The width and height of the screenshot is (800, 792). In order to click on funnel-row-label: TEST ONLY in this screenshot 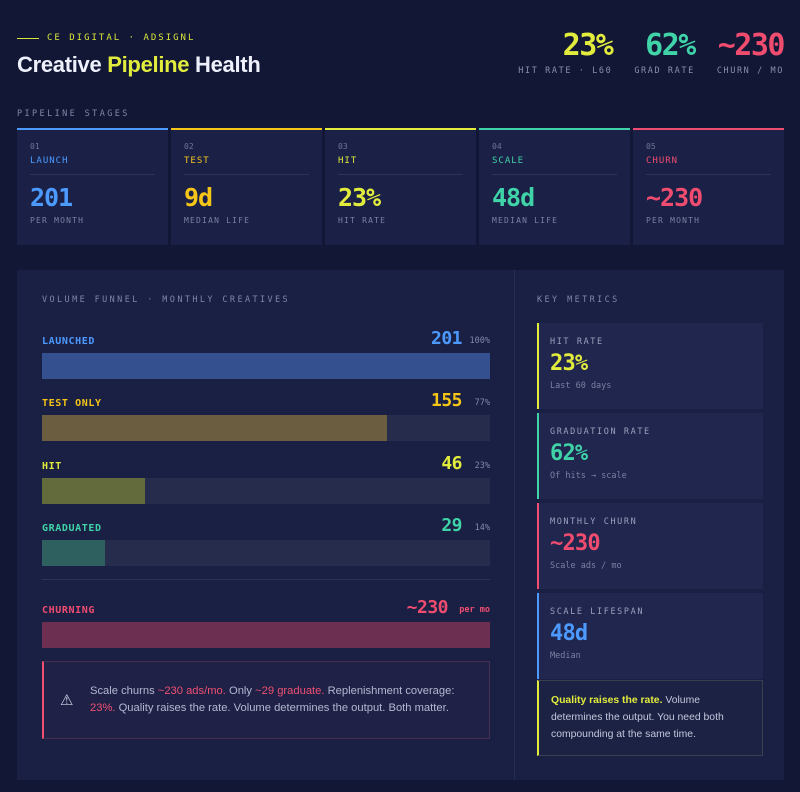, I will do `click(72, 403)`.